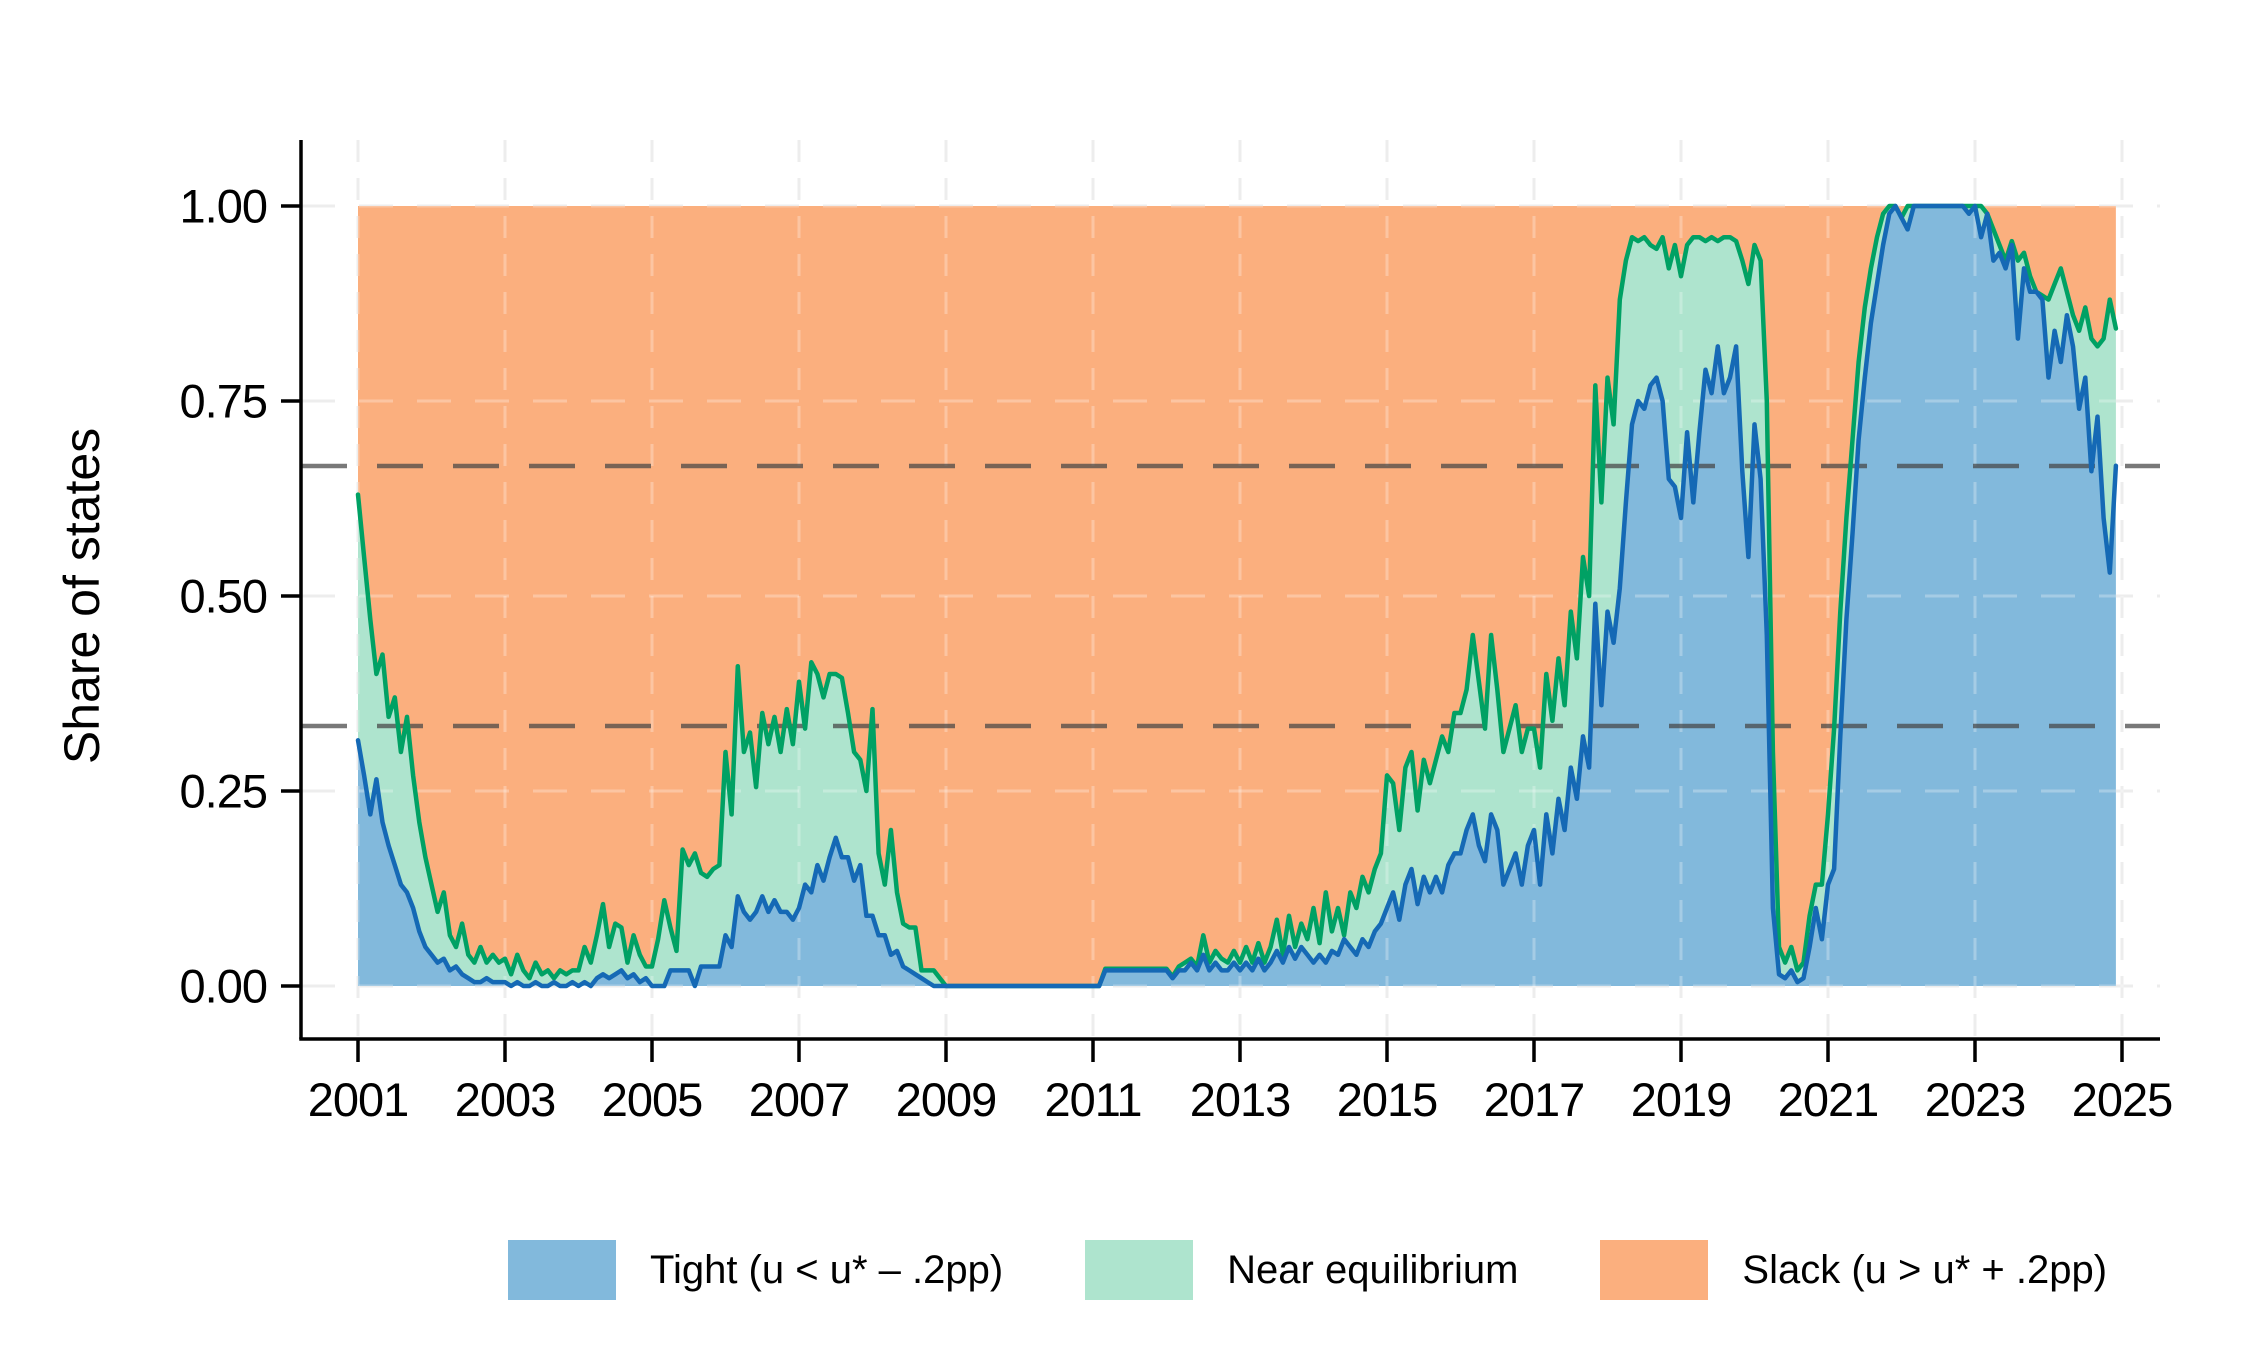 The image size is (2250, 1350). What do you see at coordinates (827, 1269) in the screenshot?
I see `legend-label-0: Tight (u < u* – .2pp)` at bounding box center [827, 1269].